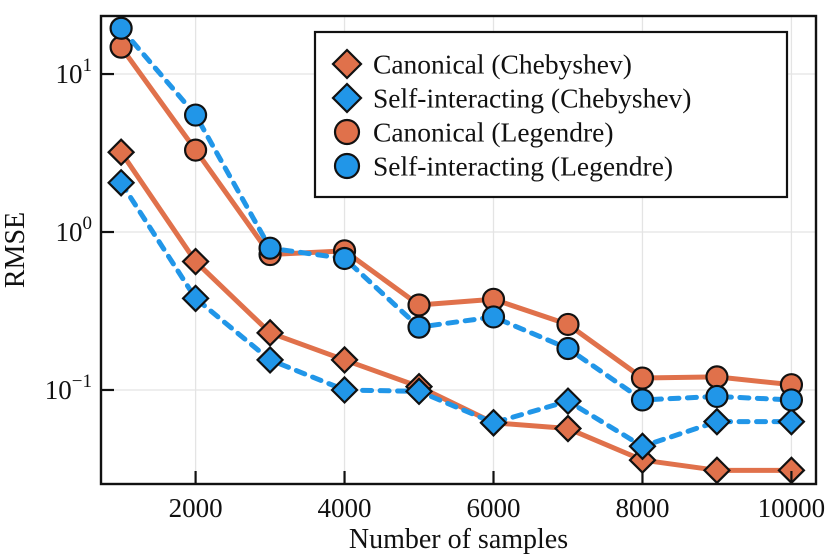 This screenshot has height=554, width=830. Describe the element at coordinates (523, 166) in the screenshot. I see `legend-label: Self-interacting (Legendre)` at that location.